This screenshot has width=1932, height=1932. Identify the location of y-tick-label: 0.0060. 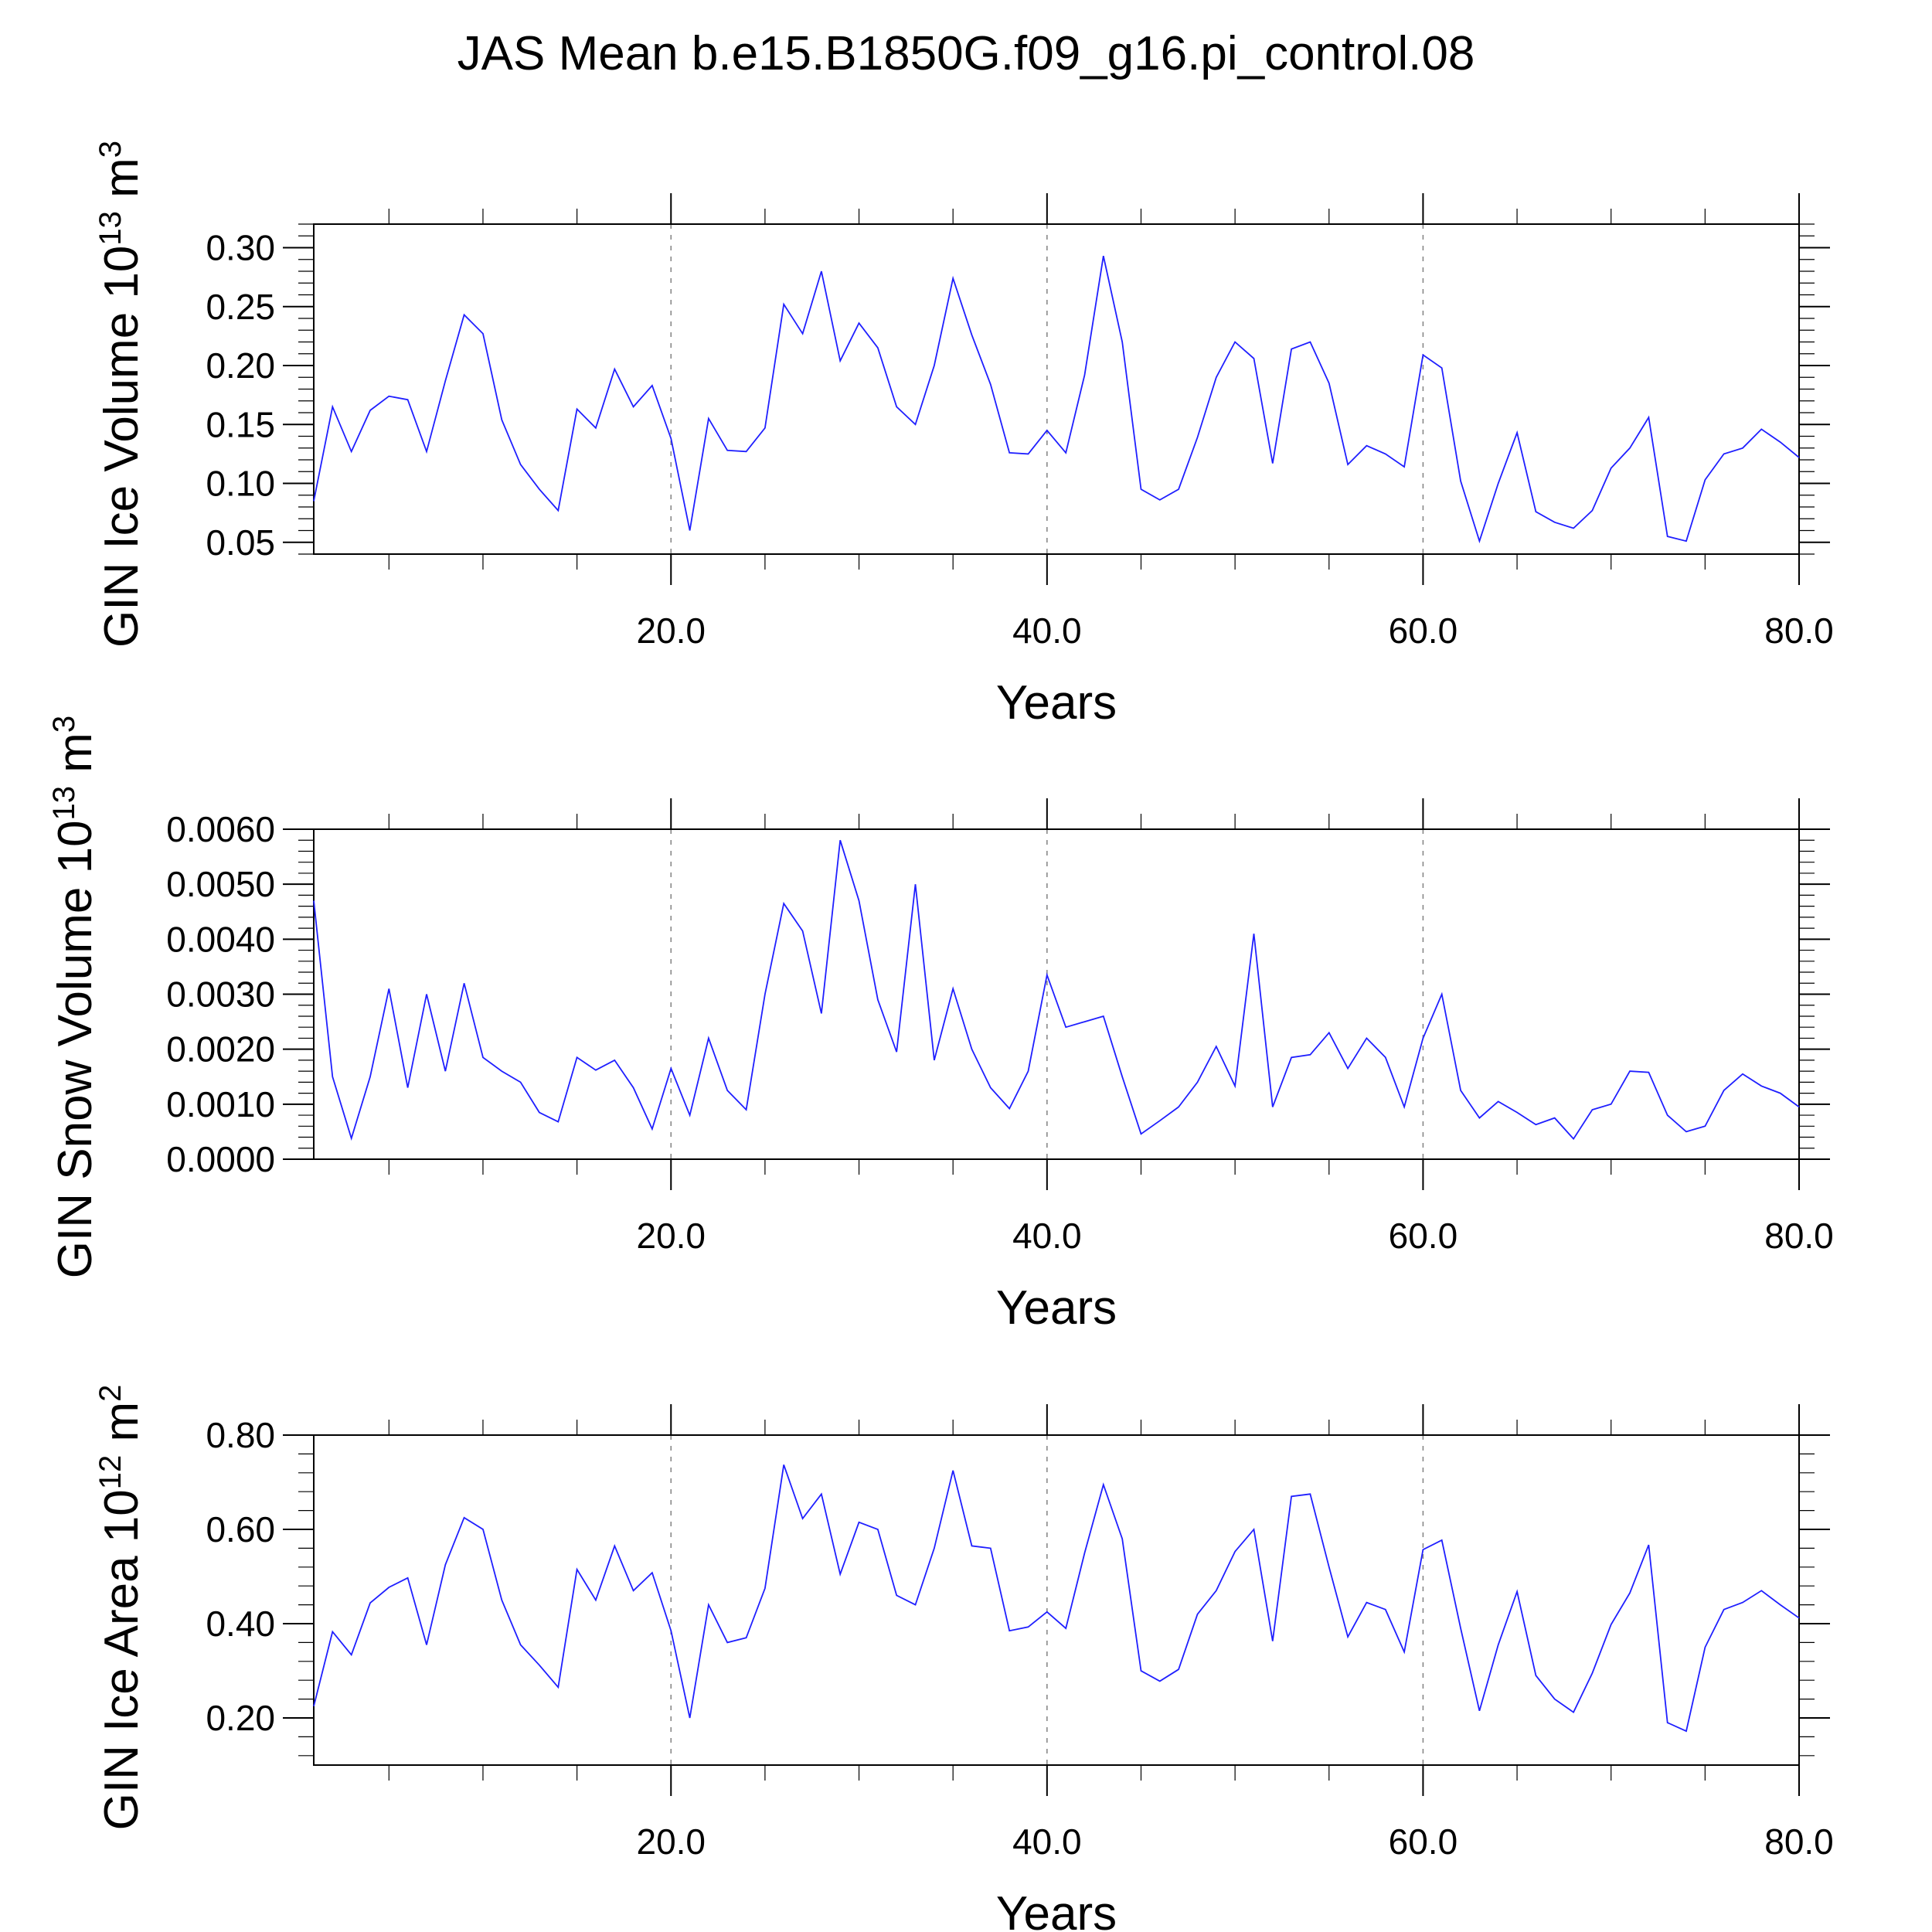
(221, 829).